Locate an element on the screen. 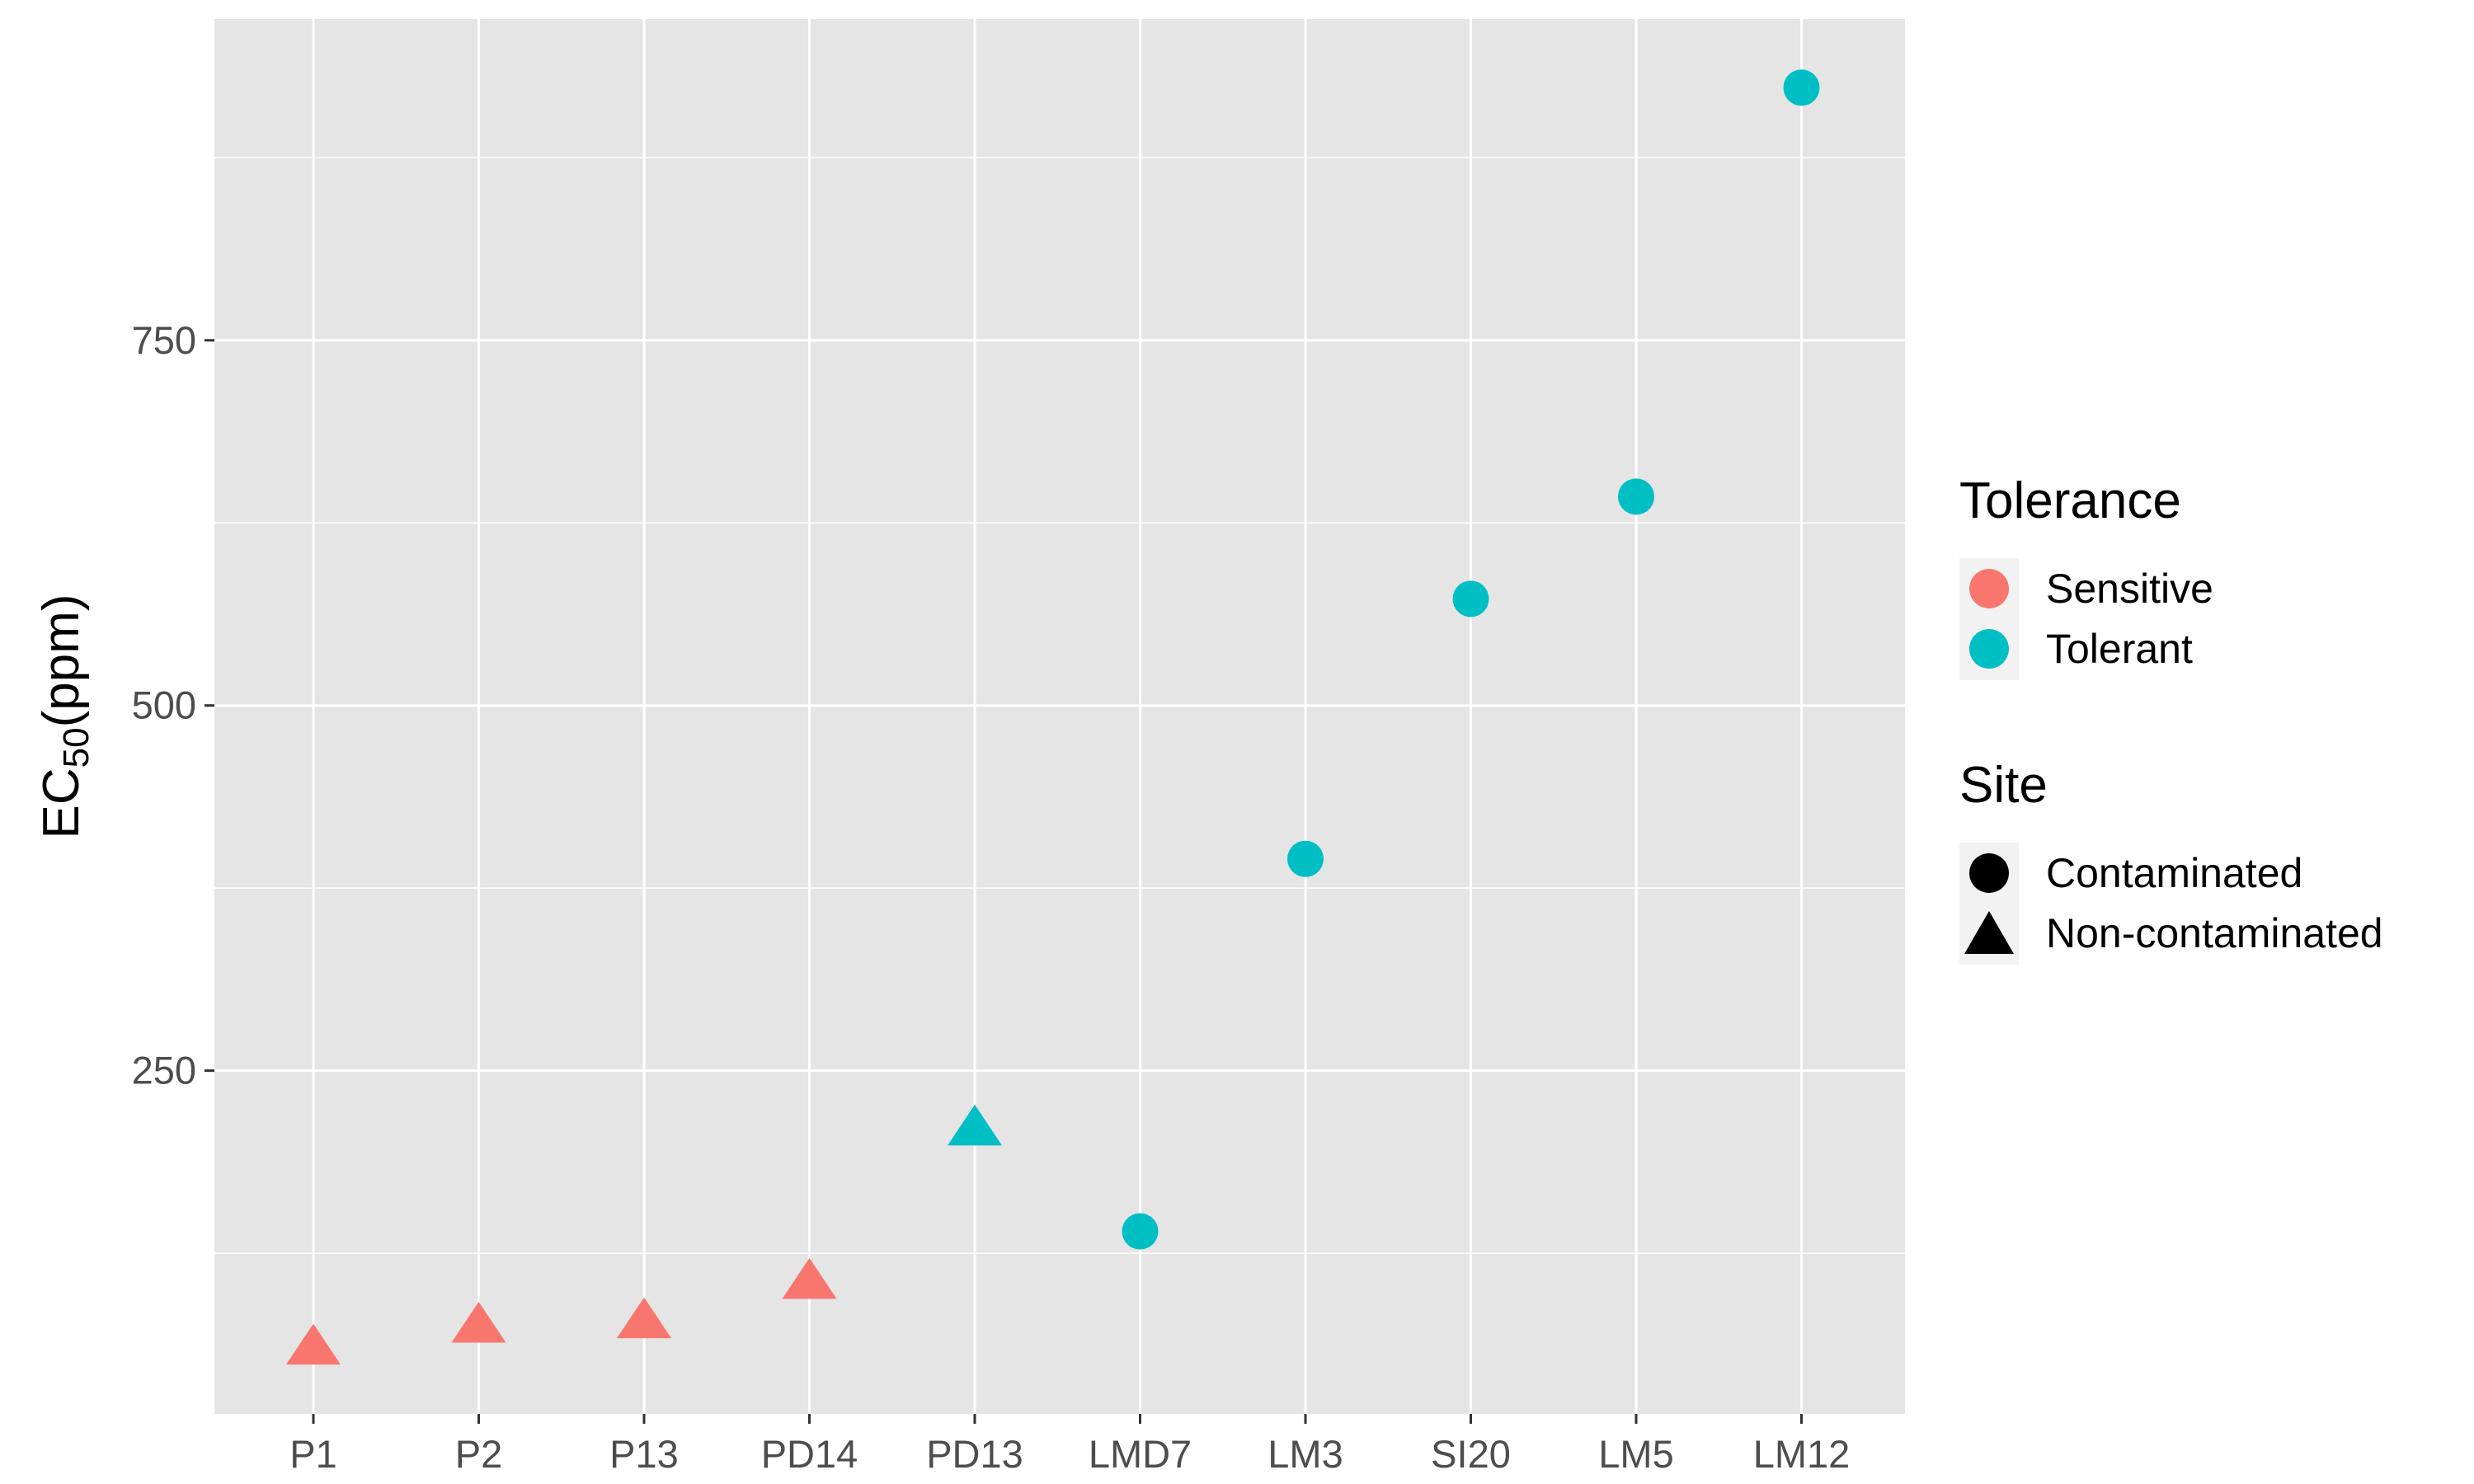  x-tick-label-LM5: LM5 is located at coordinates (1635, 1454).